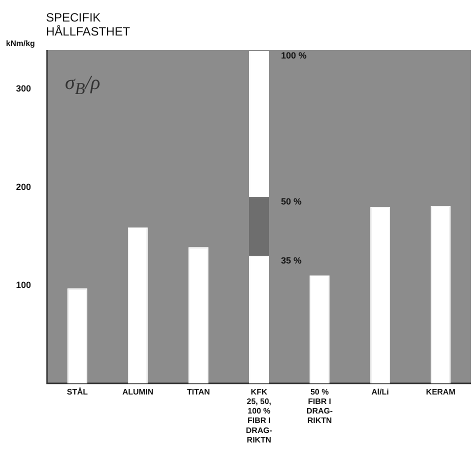  Describe the element at coordinates (259, 415) in the screenshot. I see `x-tick-label: KFK 25, 50, 100 % FIBR I DRAG- RIKTN` at that location.